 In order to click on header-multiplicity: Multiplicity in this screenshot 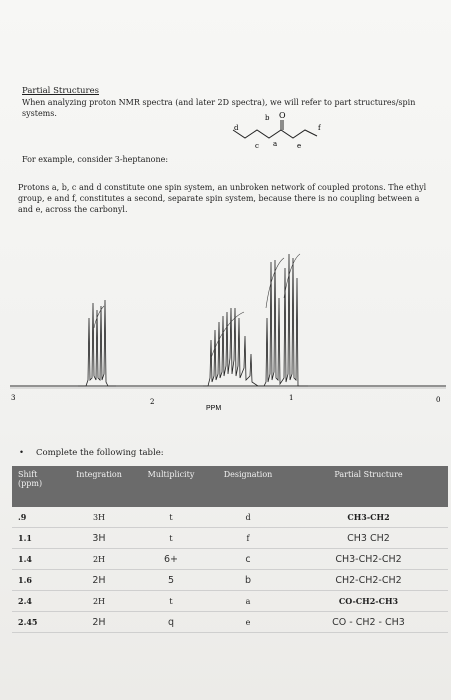, I will do `click(171, 486)`.